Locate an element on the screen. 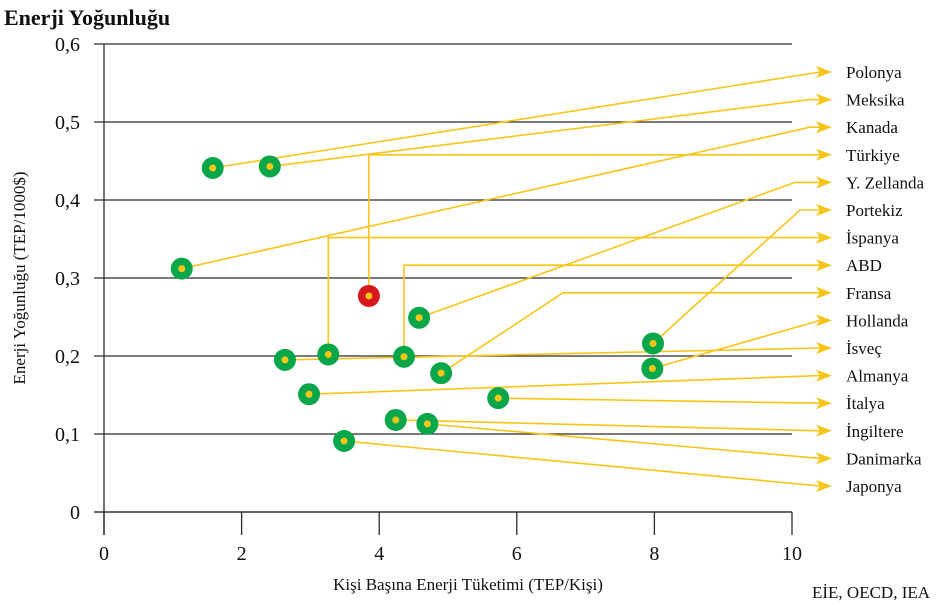 The height and width of the screenshot is (605, 945). country-label: Kanada is located at coordinates (872, 127).